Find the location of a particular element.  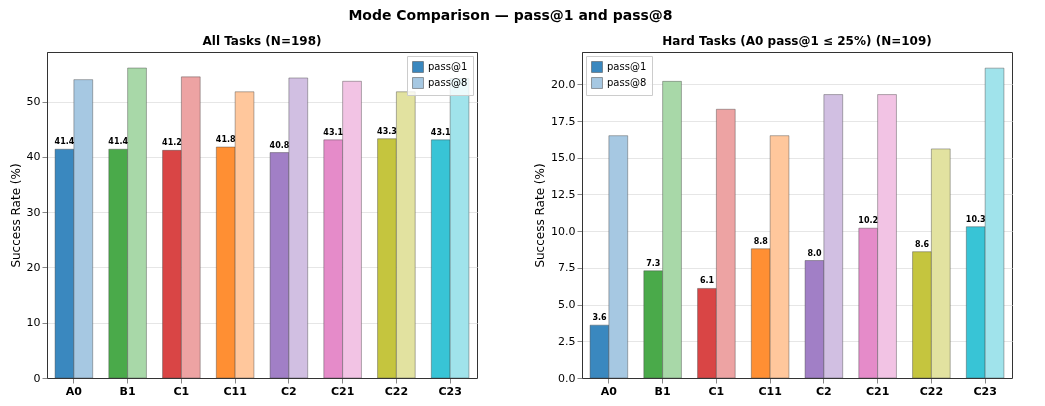

y-tick-label: 5.0 is located at coordinates (567, 305).